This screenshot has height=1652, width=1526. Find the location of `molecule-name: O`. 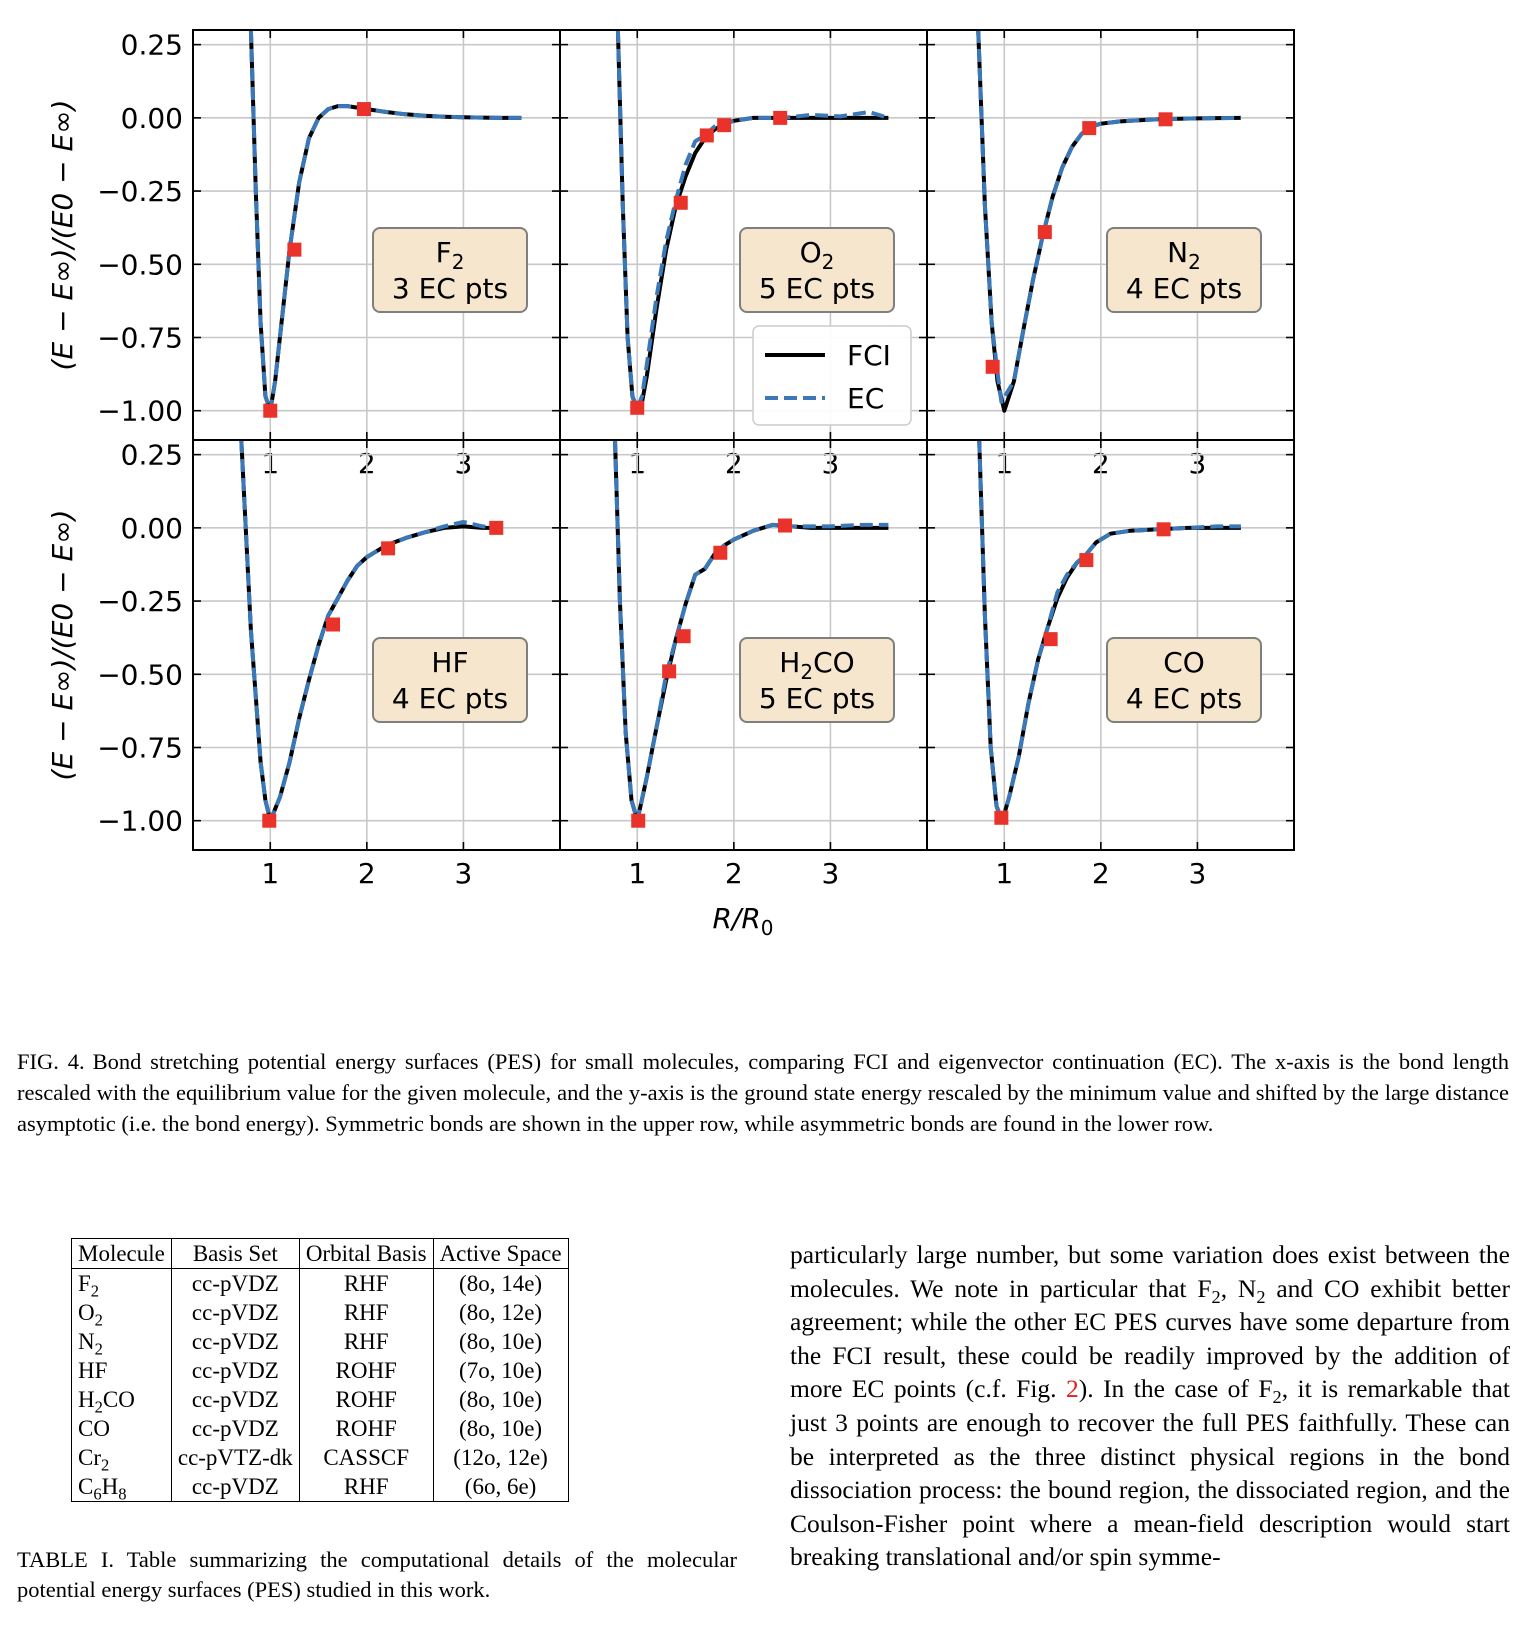

molecule-name: O is located at coordinates (811, 252).